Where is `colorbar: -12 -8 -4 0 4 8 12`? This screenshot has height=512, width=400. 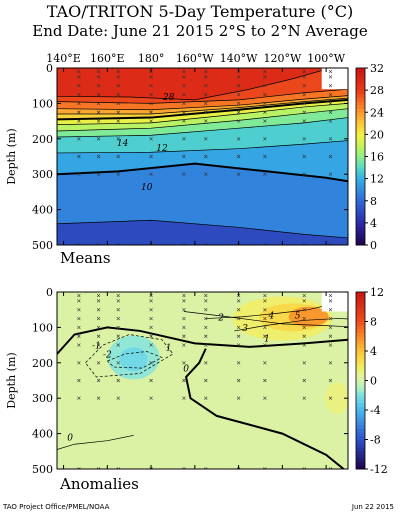 colorbar: -12 -8 -4 0 4 8 12 is located at coordinates (371, 381).